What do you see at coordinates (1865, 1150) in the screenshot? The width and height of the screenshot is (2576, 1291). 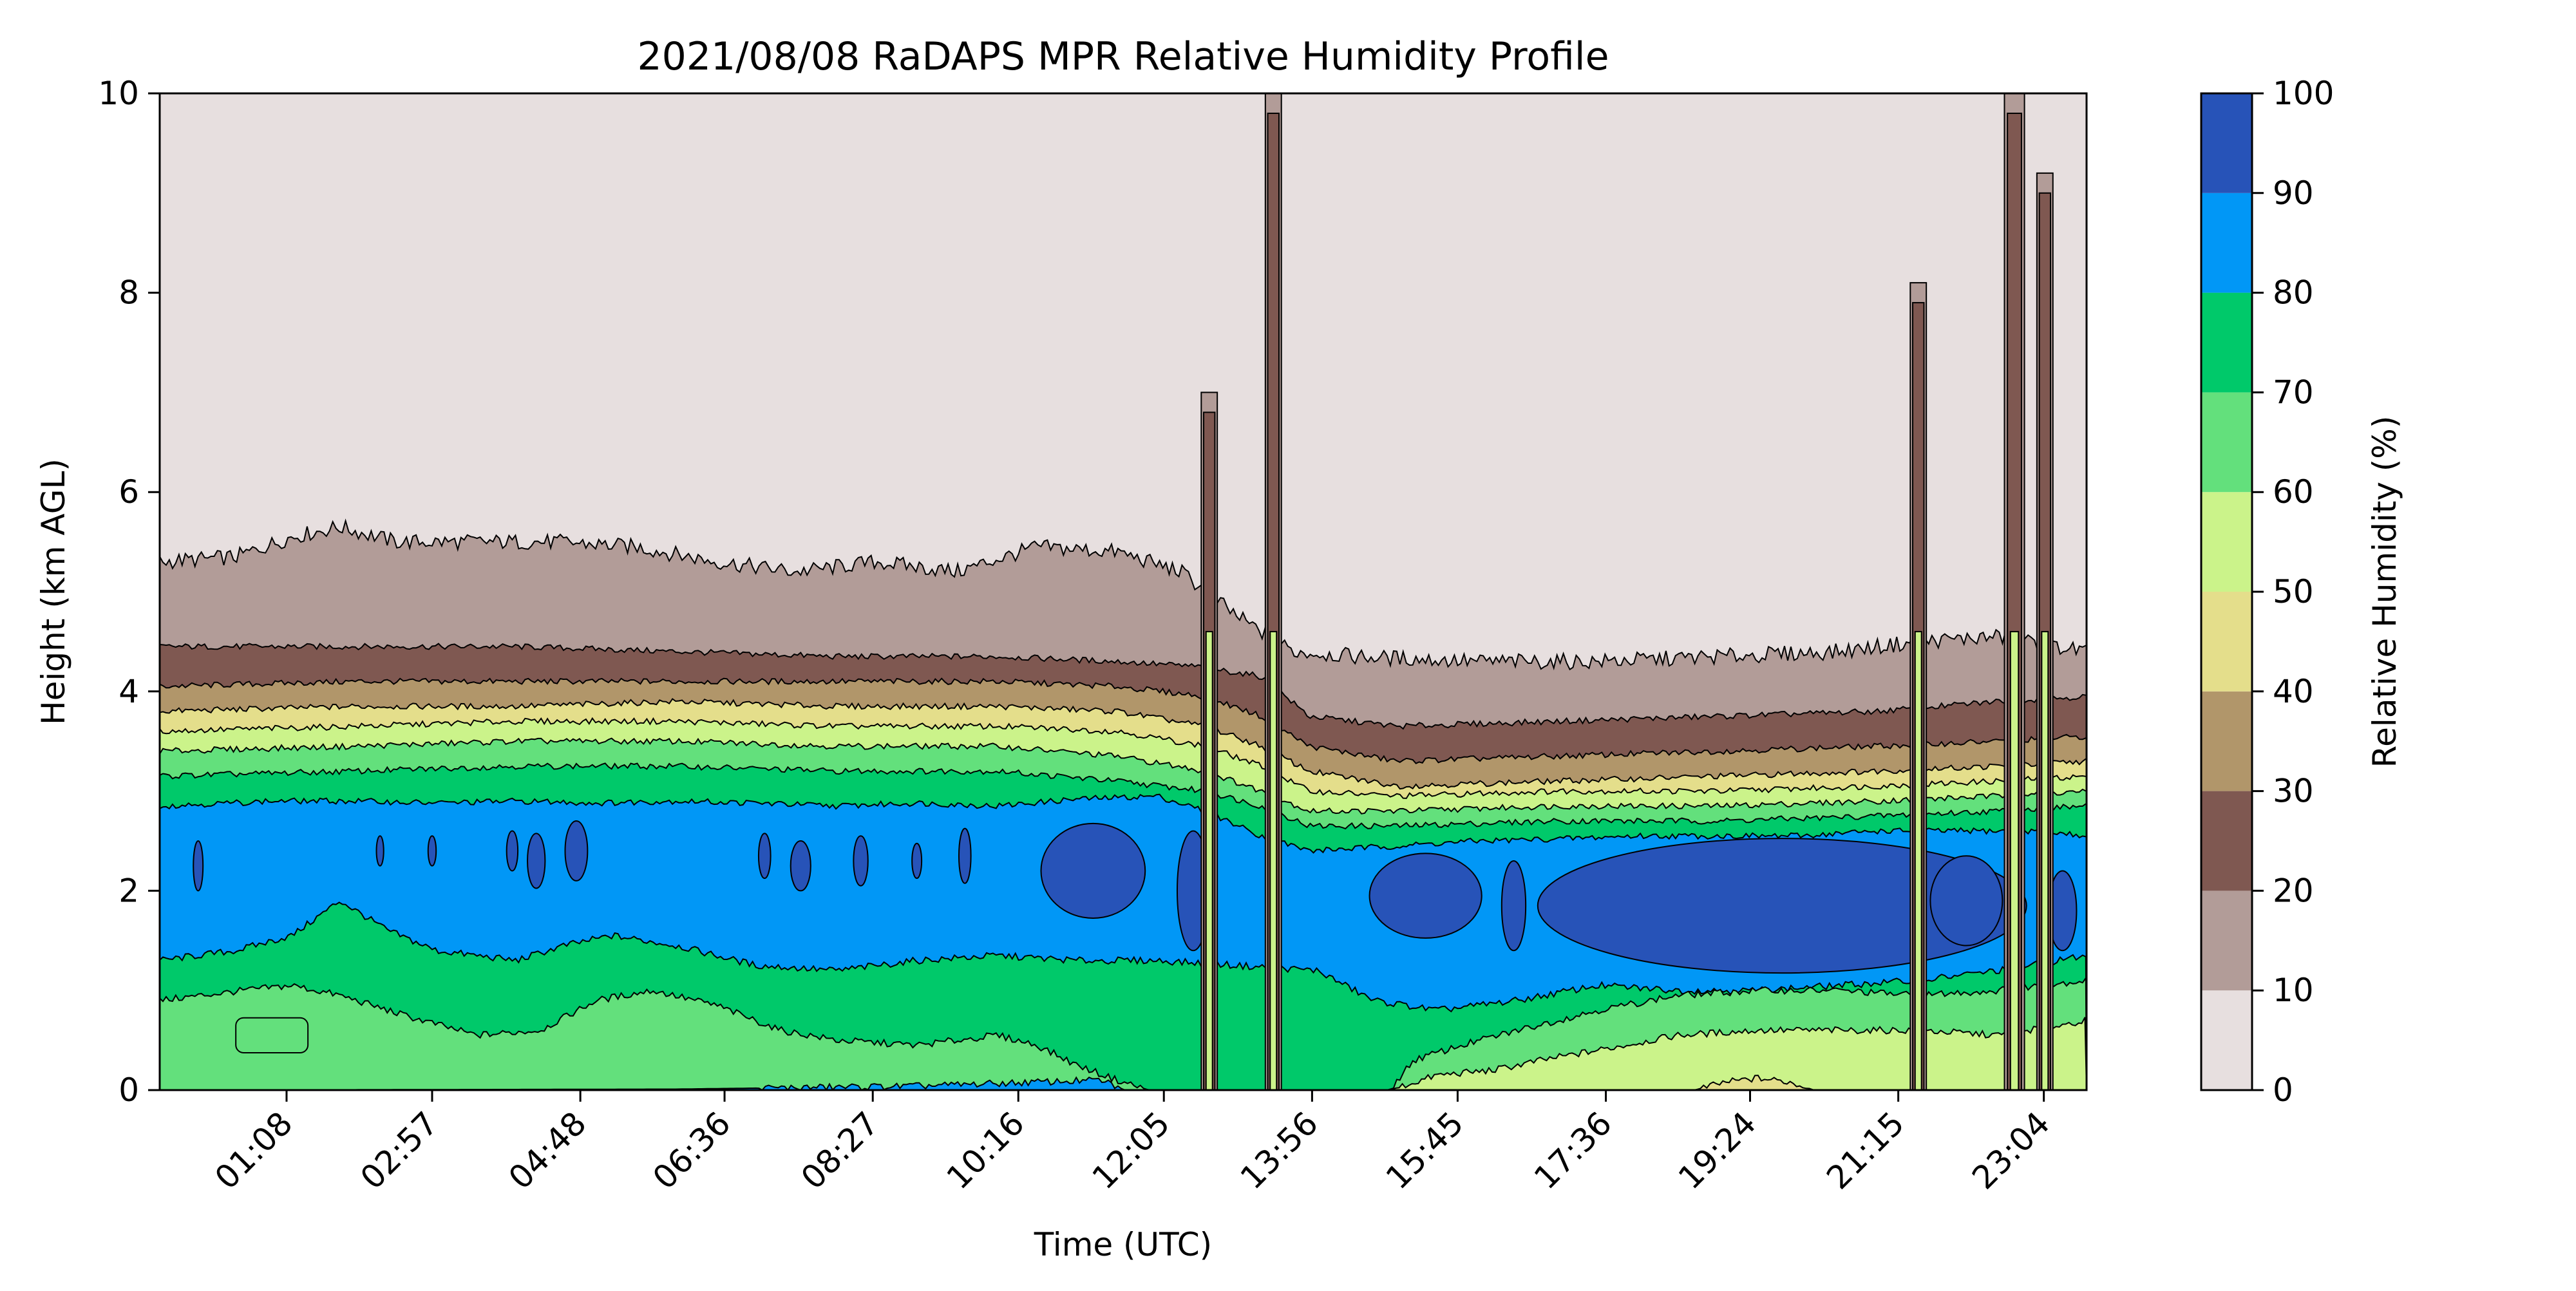 I see `x-tick-label: 21:15` at bounding box center [1865, 1150].